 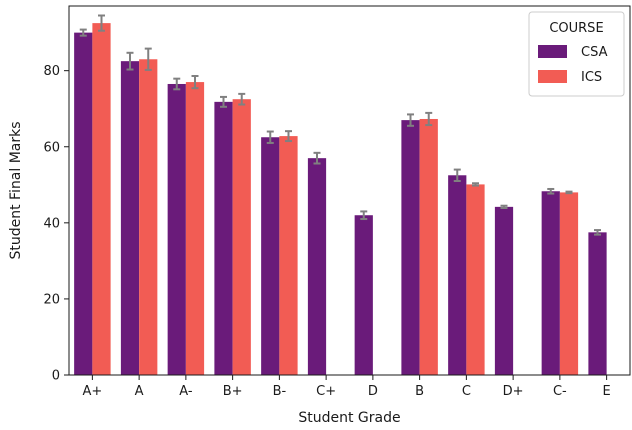 What do you see at coordinates (326, 391) in the screenshot?
I see `x-tick-label: C+` at bounding box center [326, 391].